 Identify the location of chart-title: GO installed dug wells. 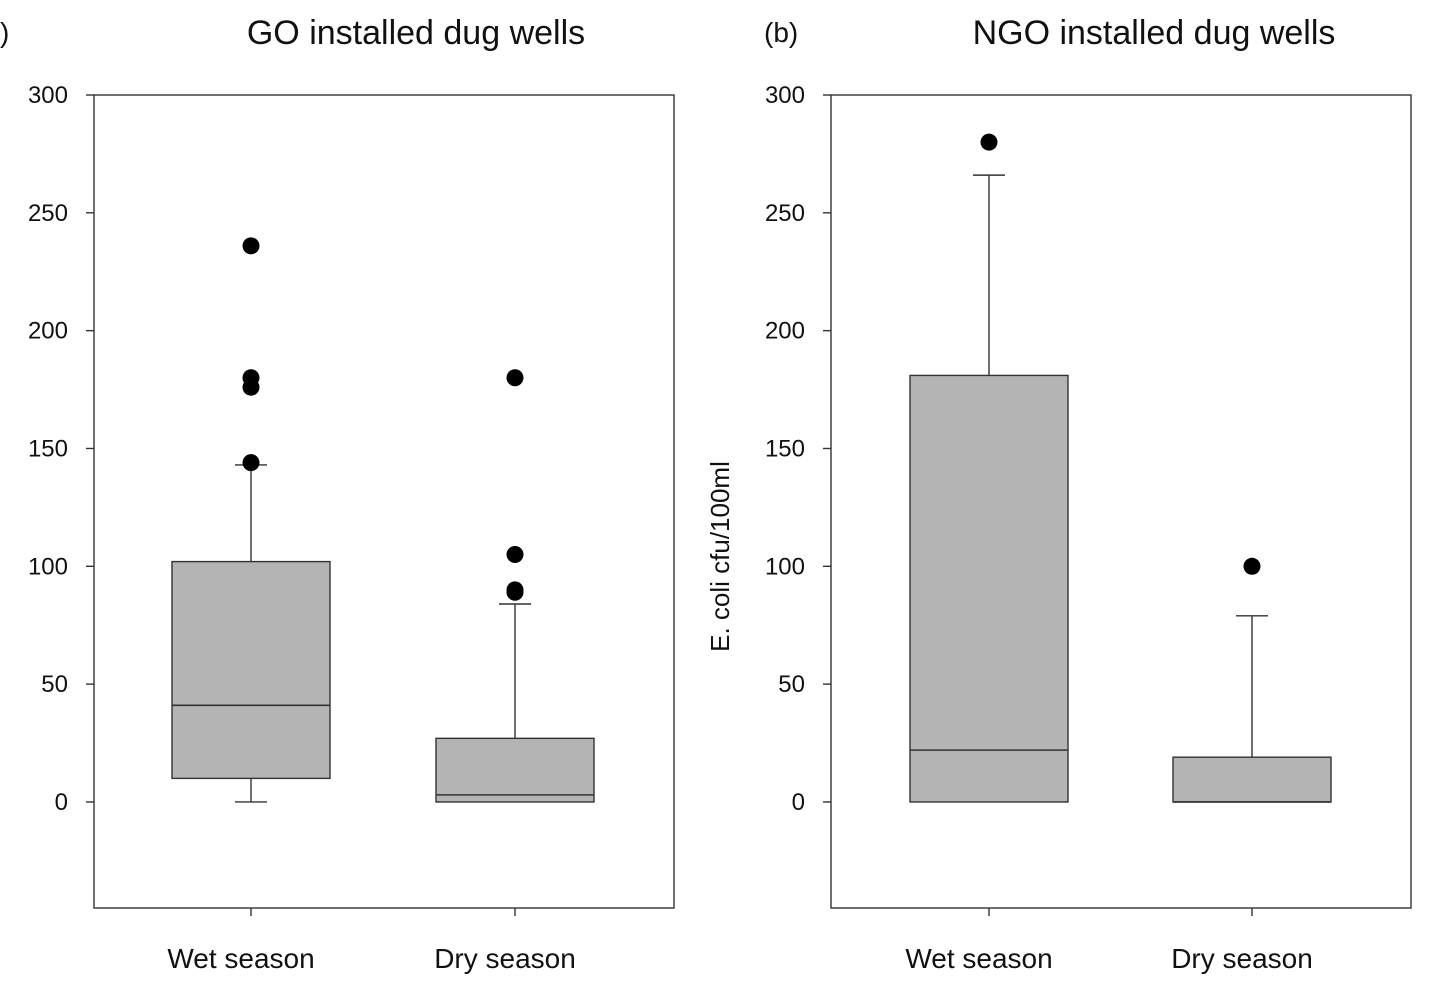
(416, 33).